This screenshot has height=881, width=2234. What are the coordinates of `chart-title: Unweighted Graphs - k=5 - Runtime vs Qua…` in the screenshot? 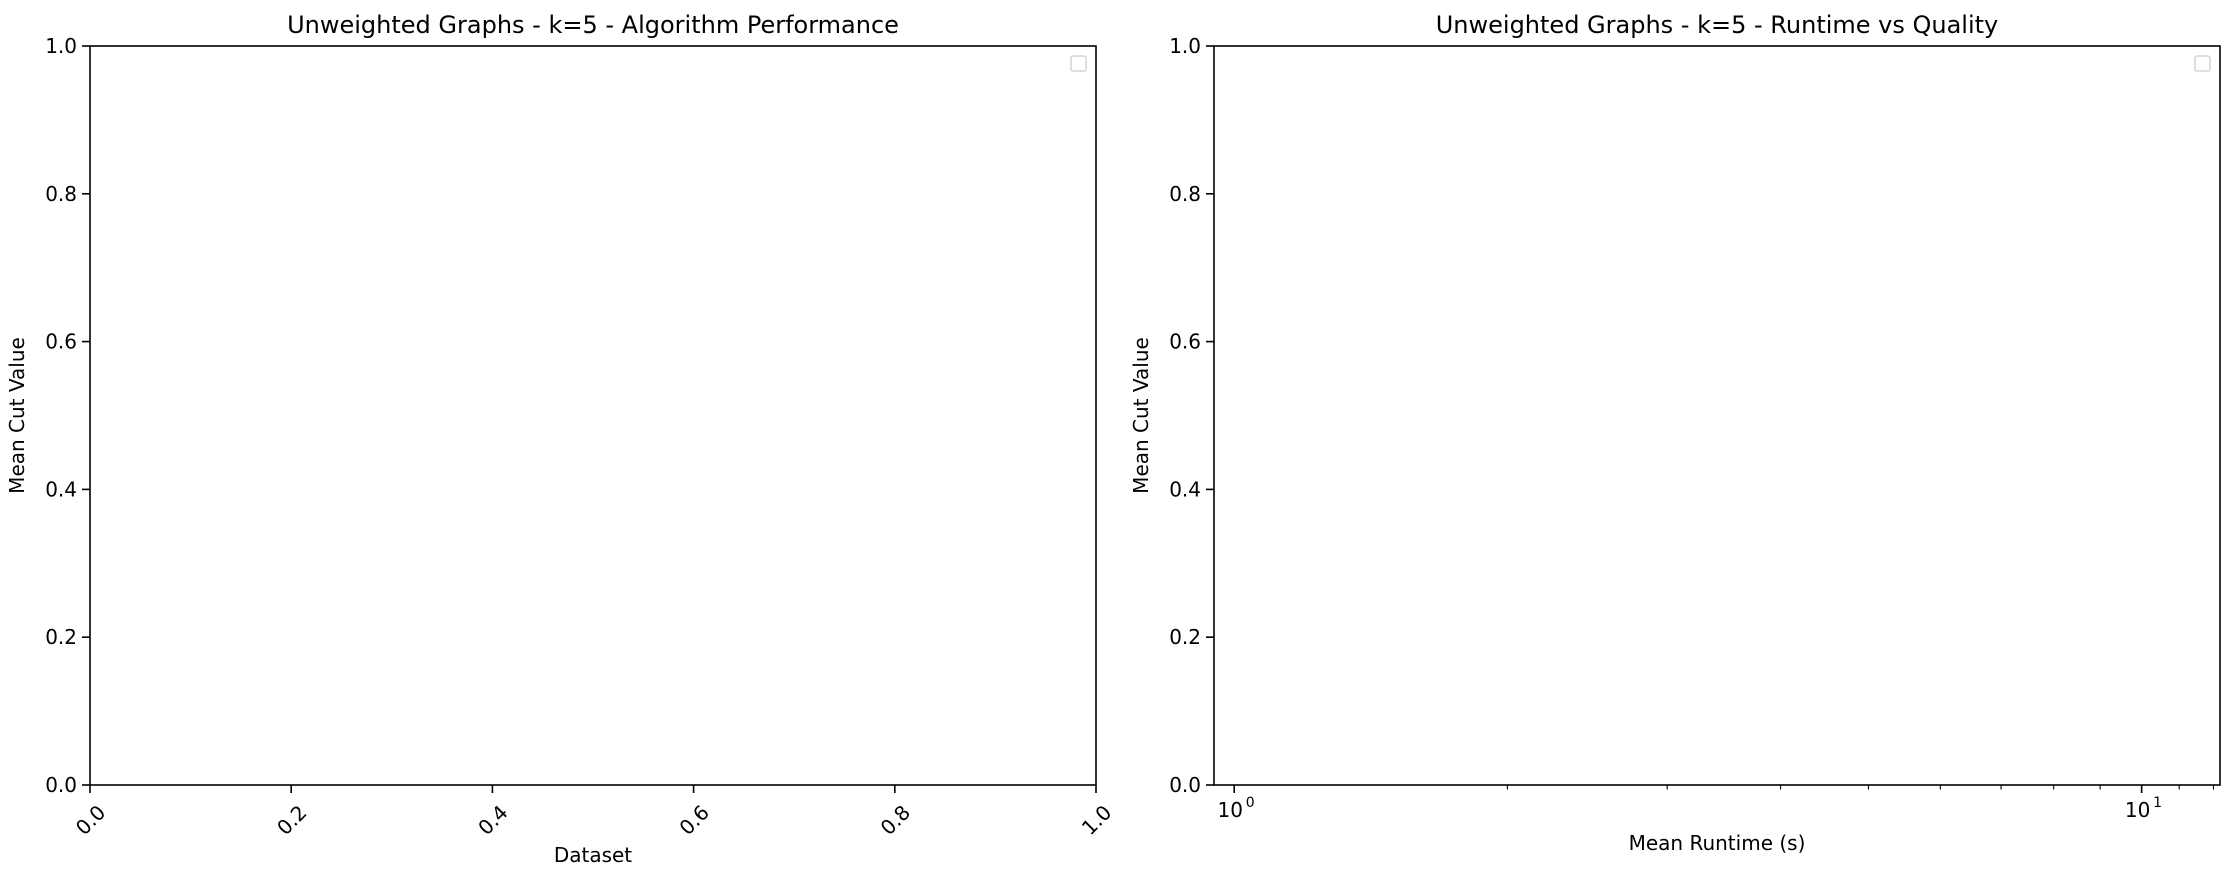 It's located at (1717, 25).